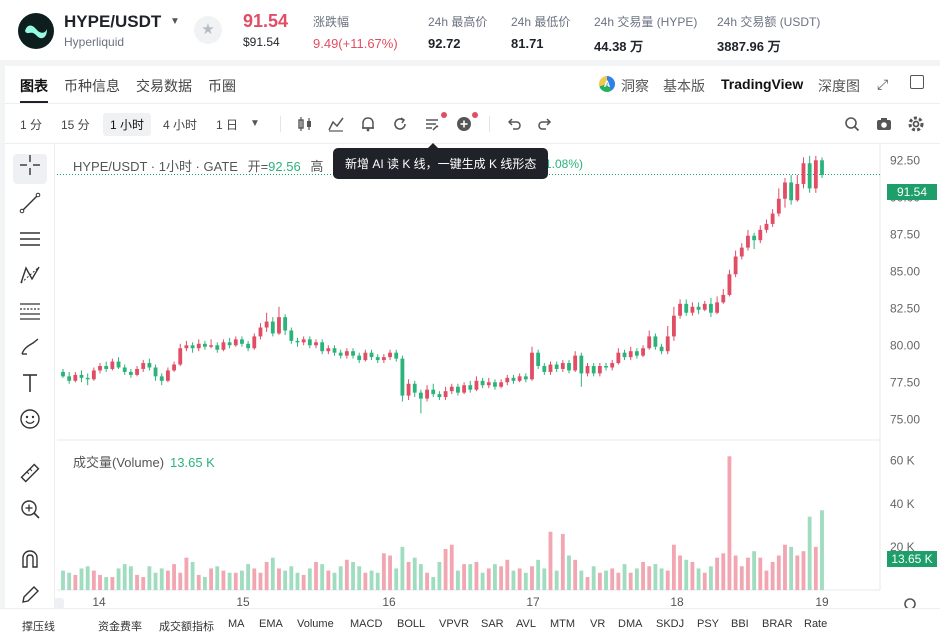  What do you see at coordinates (822, 601) in the screenshot?
I see `time-tick-label: 19` at bounding box center [822, 601].